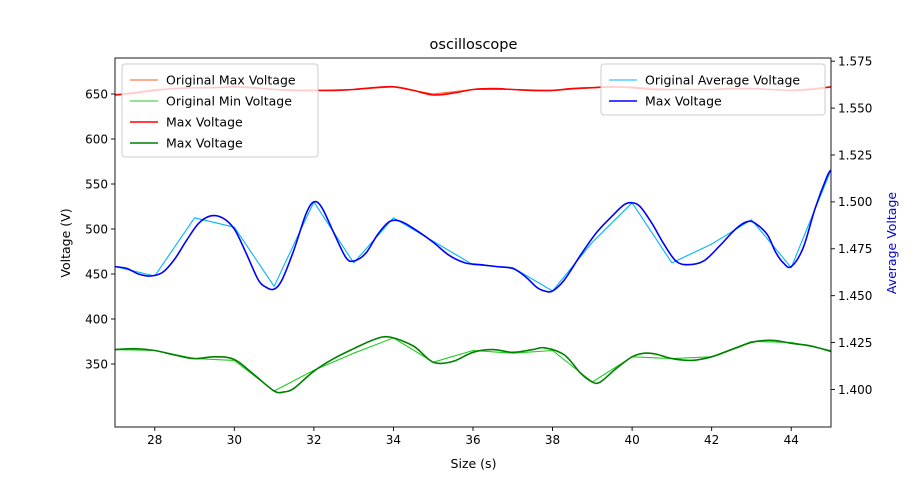  What do you see at coordinates (154, 440) in the screenshot?
I see `x-tick-label: 28` at bounding box center [154, 440].